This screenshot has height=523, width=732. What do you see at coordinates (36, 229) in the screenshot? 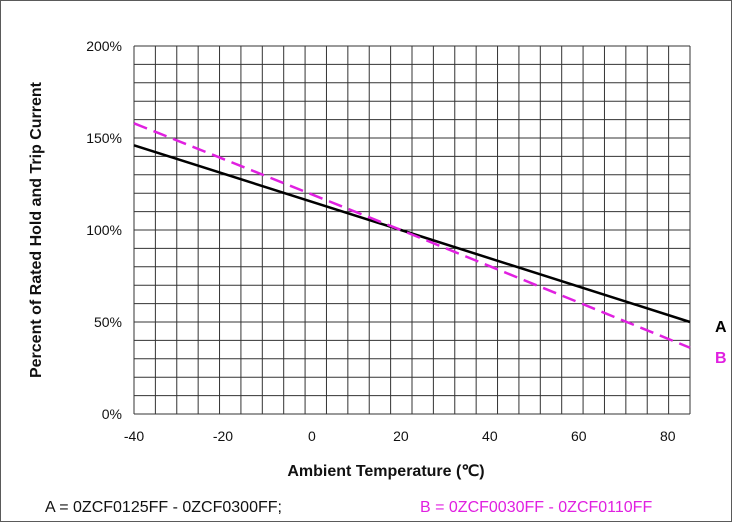
I see `y-axis-title: Percent of Rated Hold and Trip Current` at bounding box center [36, 229].